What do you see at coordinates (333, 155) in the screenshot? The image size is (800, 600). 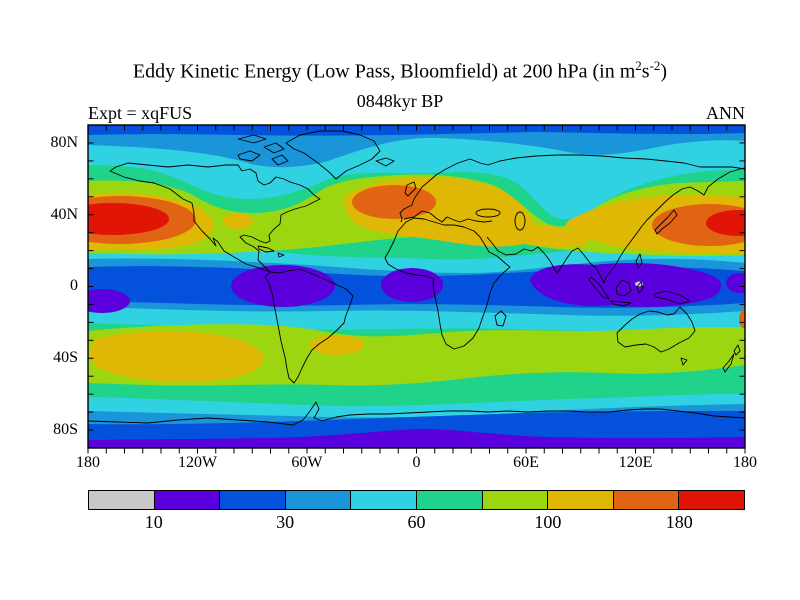 I see `coast-greenland` at bounding box center [333, 155].